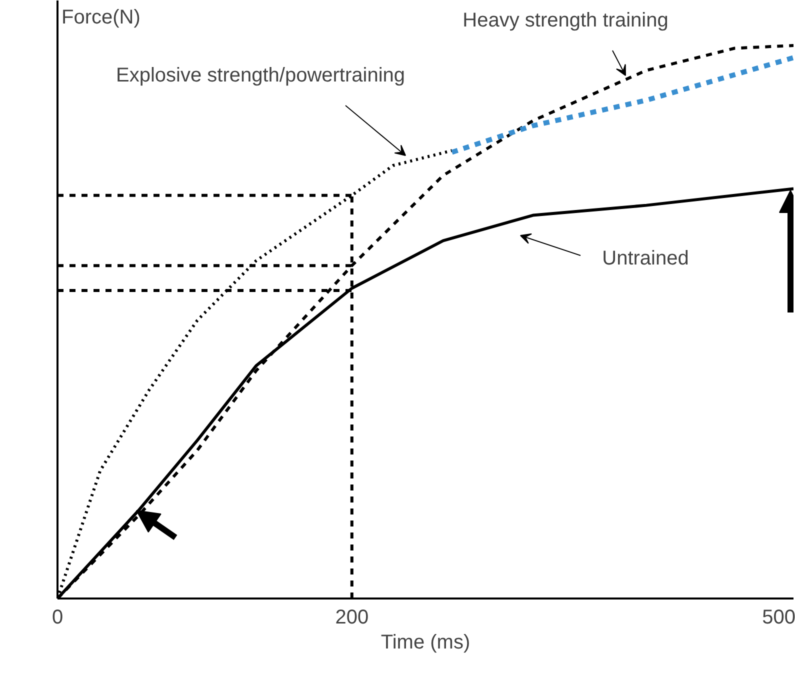 This screenshot has height=681, width=795. Describe the element at coordinates (778, 617) in the screenshot. I see `x-tick-label: 500` at that location.